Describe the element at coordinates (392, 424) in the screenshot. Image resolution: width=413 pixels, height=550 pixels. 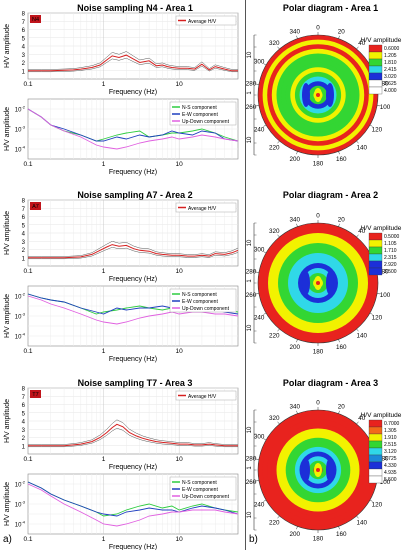
I see `polar-legend-value: 0.7000` at that location.